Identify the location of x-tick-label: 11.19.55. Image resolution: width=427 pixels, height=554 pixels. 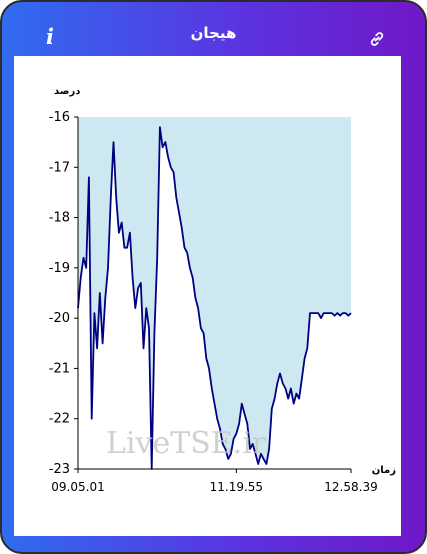
(236, 487).